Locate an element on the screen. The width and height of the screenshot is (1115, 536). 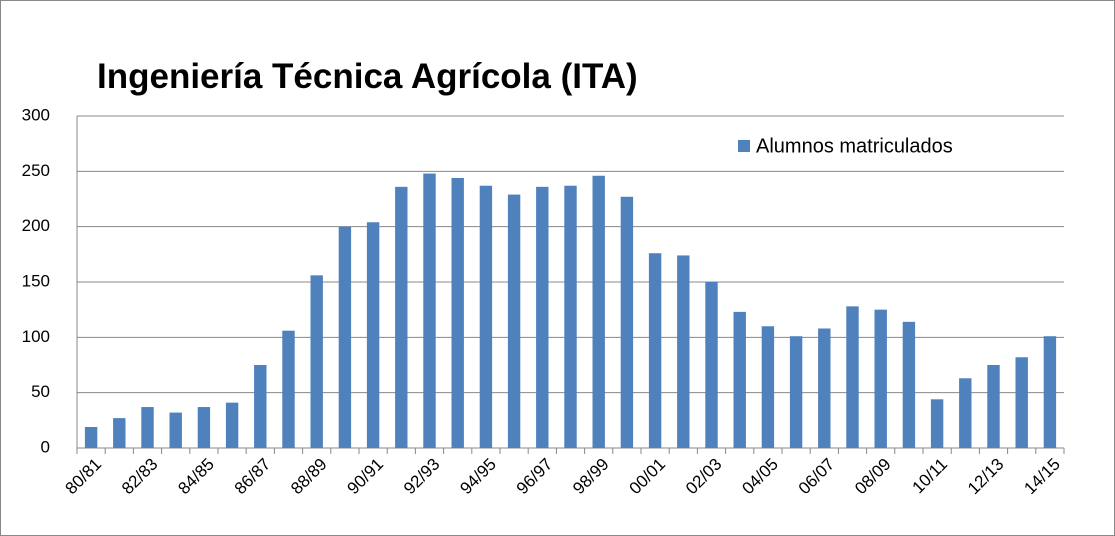
y-tick-label: 300 is located at coordinates (36, 114).